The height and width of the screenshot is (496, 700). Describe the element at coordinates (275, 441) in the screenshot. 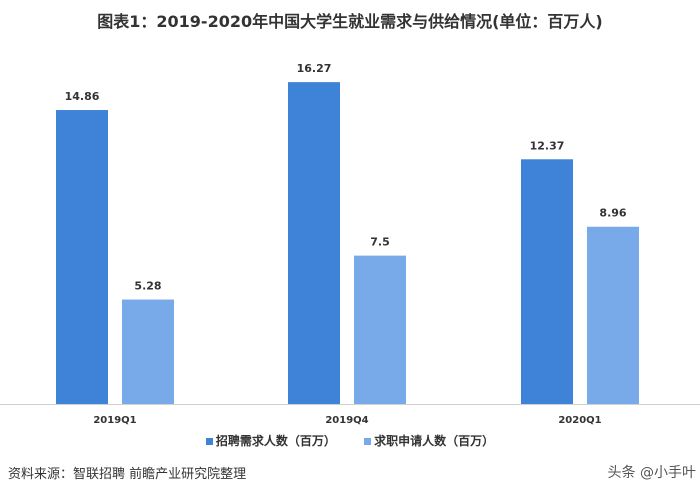

I see `legend-label: 招聘需求人数（百万）` at that location.